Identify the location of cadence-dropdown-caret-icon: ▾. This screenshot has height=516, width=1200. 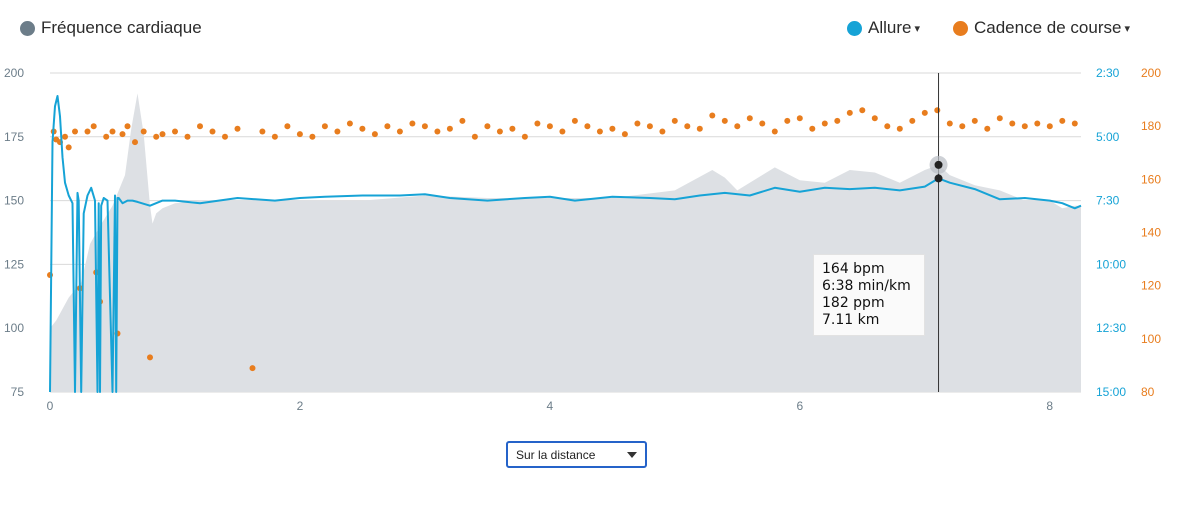
(1127, 28).